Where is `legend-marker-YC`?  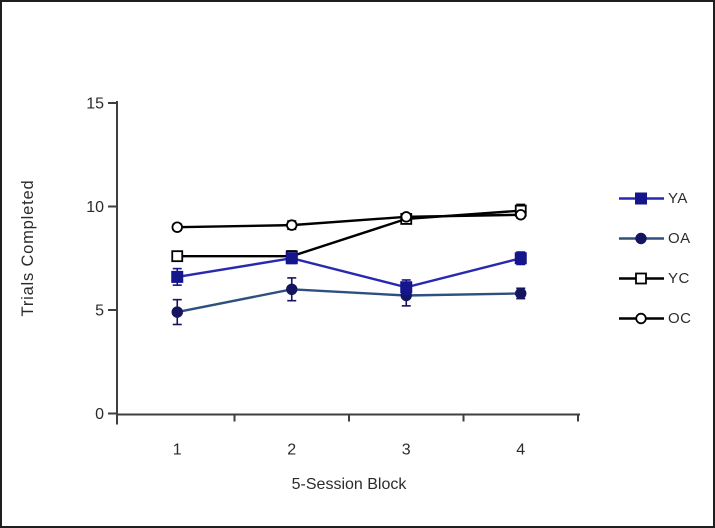 legend-marker-YC is located at coordinates (641, 278).